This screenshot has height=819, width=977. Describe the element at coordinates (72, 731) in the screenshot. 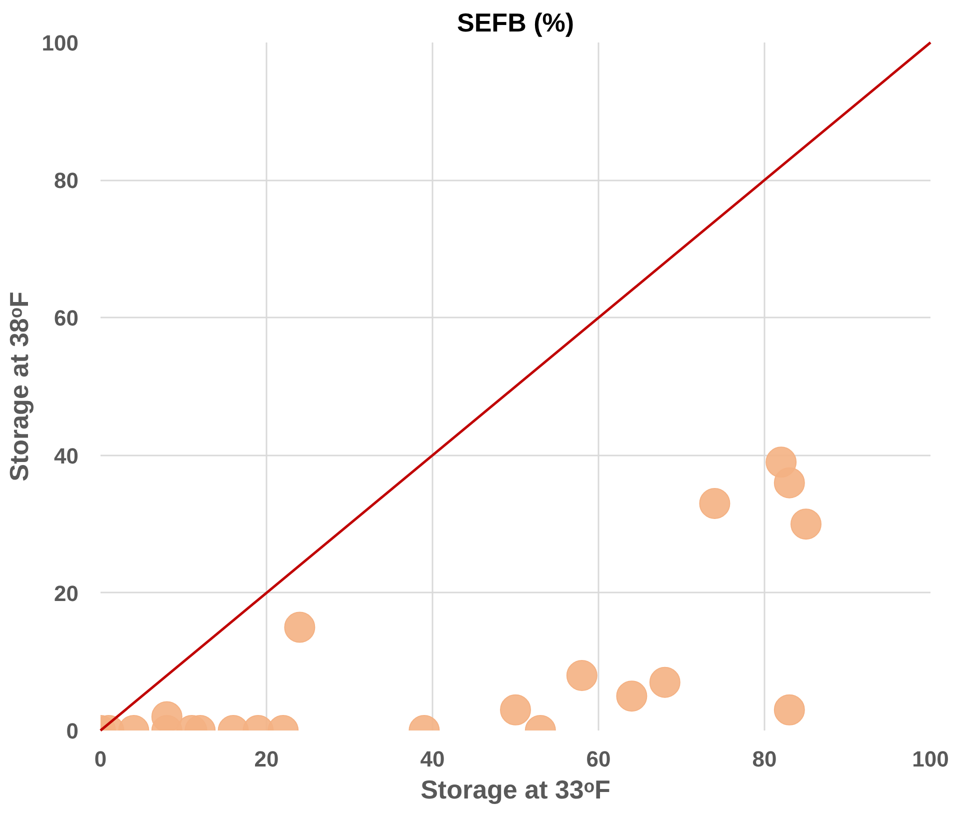

I see `y-tick-label: 0` at that location.